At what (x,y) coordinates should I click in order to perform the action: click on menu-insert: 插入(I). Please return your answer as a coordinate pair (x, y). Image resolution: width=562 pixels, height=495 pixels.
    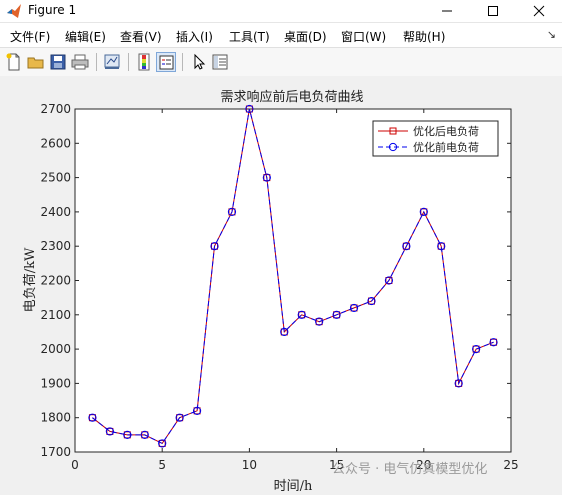
    Looking at the image, I should click on (194, 37).